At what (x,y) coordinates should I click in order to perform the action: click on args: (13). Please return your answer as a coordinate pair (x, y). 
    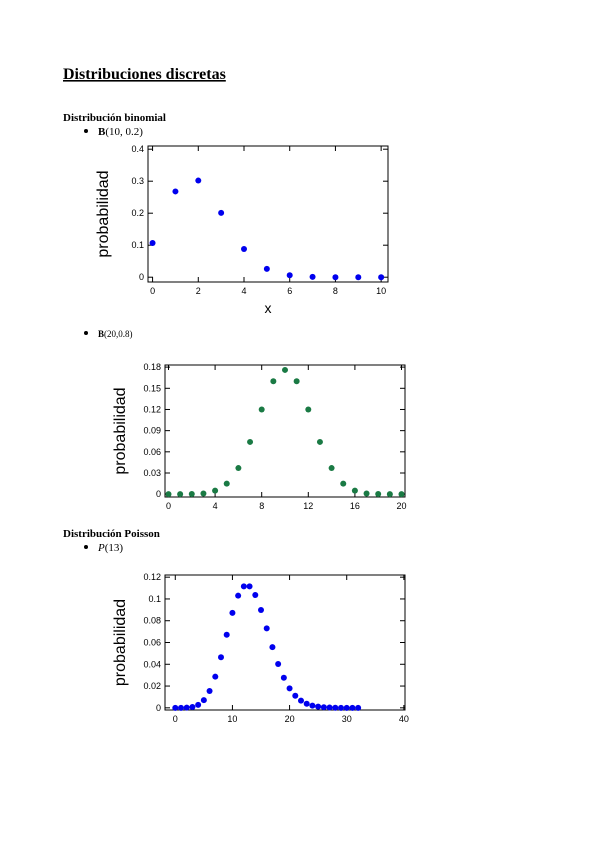
    Looking at the image, I should click on (114, 548).